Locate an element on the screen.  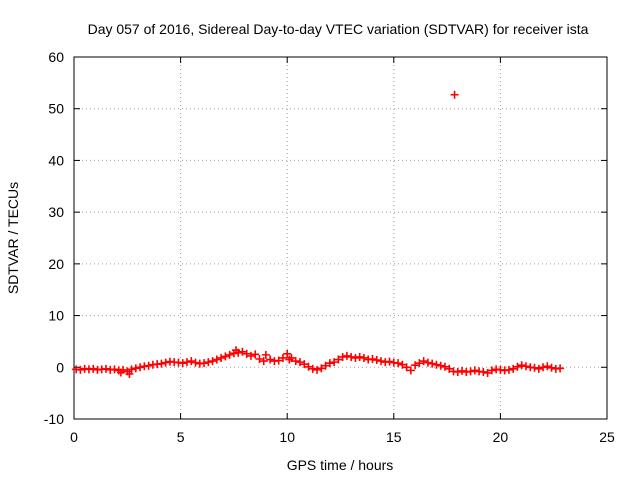
y-tick-label: -10 is located at coordinates (54, 419).